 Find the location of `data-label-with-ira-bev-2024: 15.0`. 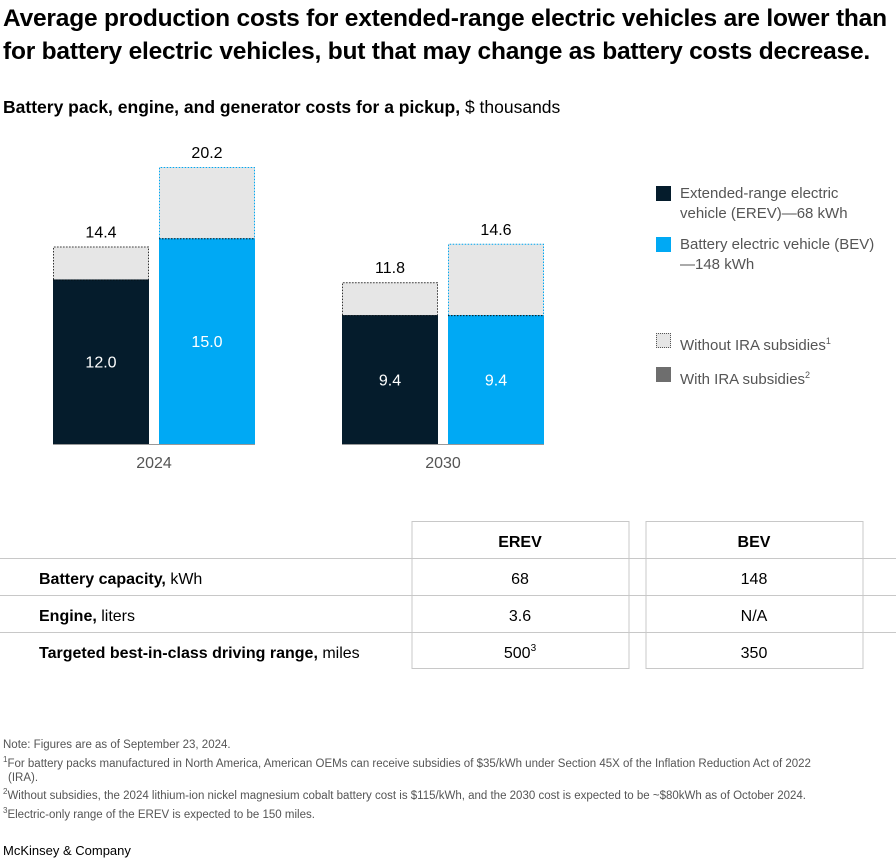

data-label-with-ira-bev-2024: 15.0 is located at coordinates (206, 342).